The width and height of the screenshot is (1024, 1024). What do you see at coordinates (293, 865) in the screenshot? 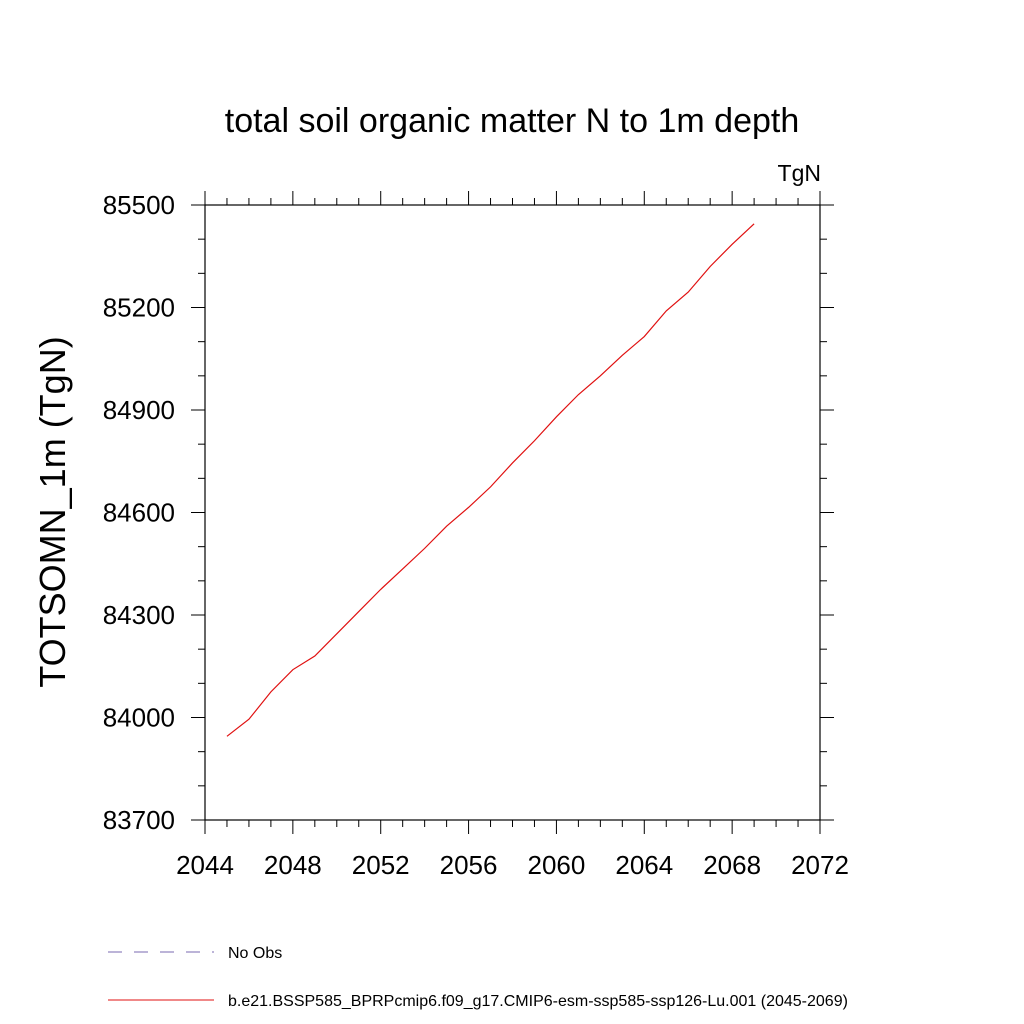
I see `x-tick-label: 2048` at bounding box center [293, 865].